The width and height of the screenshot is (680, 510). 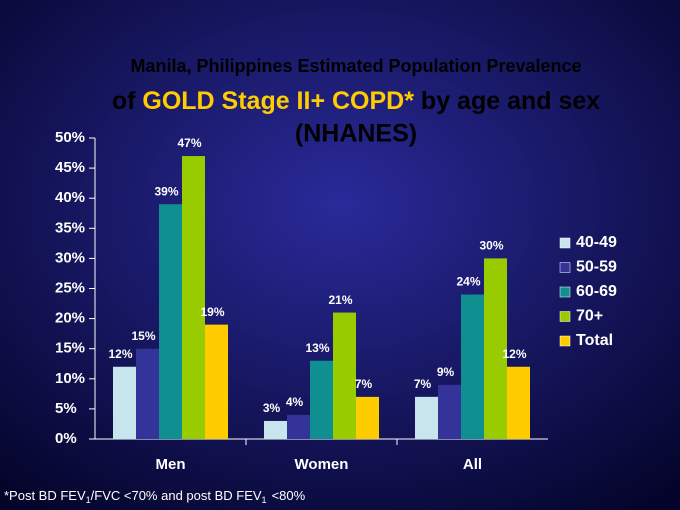 What do you see at coordinates (70, 348) in the screenshot?
I see `y-tick-label: 15%` at bounding box center [70, 348].